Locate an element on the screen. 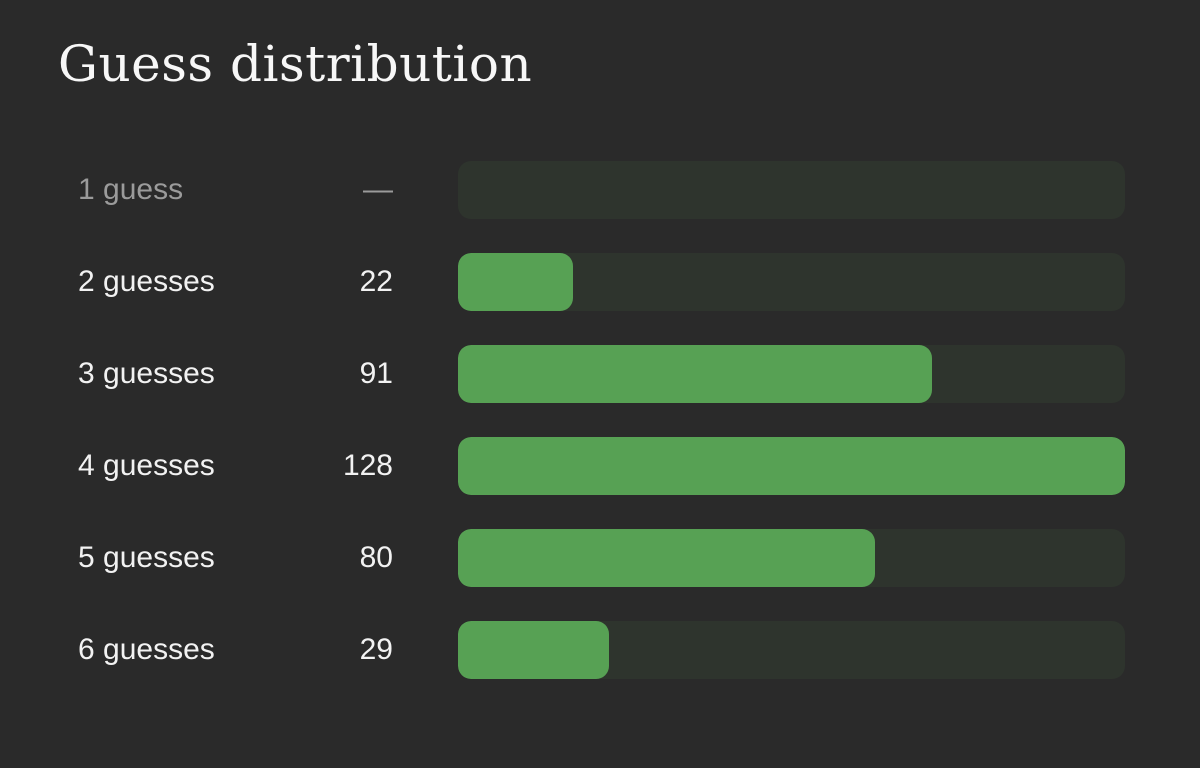  guess-row-label: 5 guesses is located at coordinates (146, 557).